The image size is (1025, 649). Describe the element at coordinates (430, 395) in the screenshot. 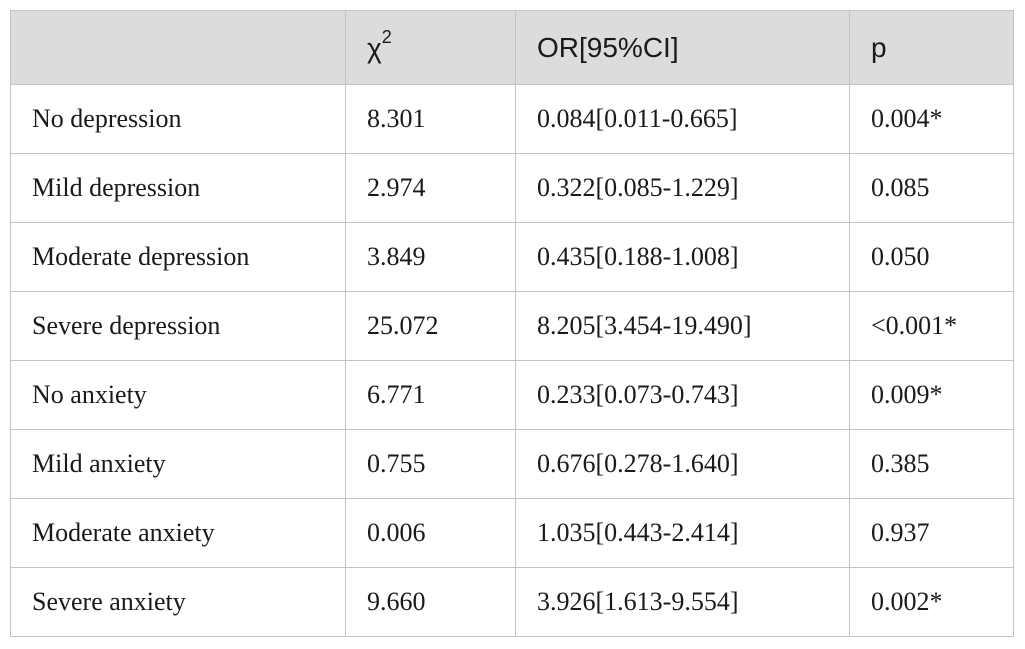

I see `chi-square-value: 6.771` at that location.